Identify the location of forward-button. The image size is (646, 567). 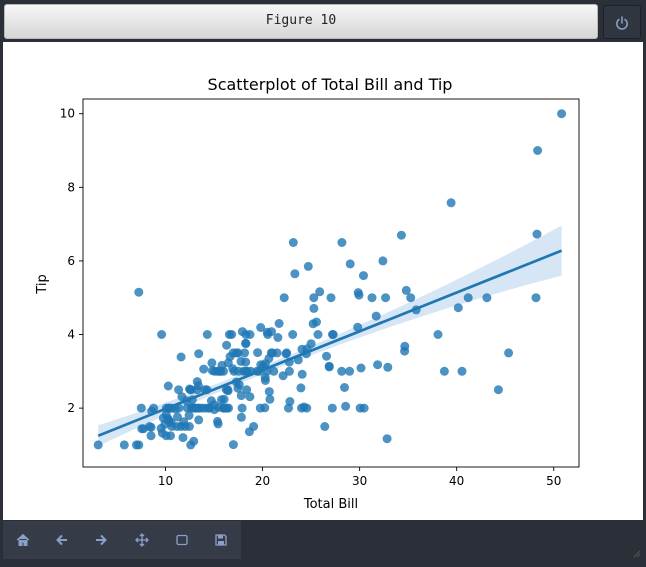
(101, 540).